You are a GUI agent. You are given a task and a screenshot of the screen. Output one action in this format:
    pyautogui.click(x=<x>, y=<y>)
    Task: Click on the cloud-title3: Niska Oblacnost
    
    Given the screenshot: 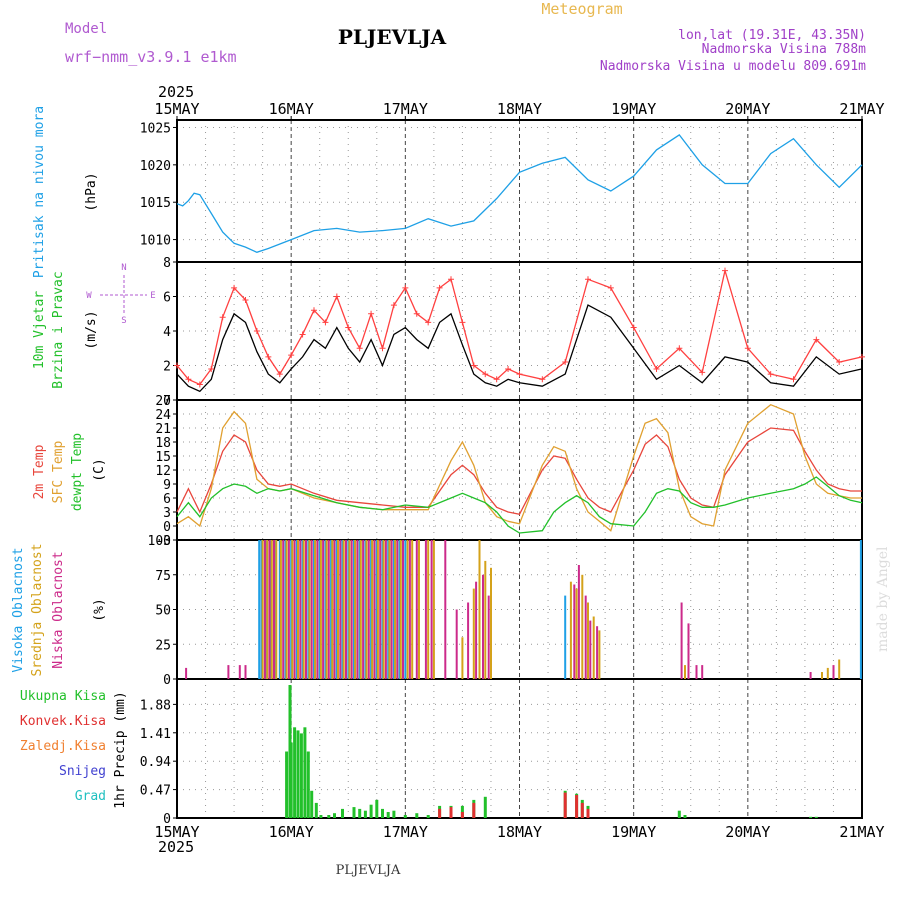 What is the action you would take?
    pyautogui.click(x=58, y=609)
    